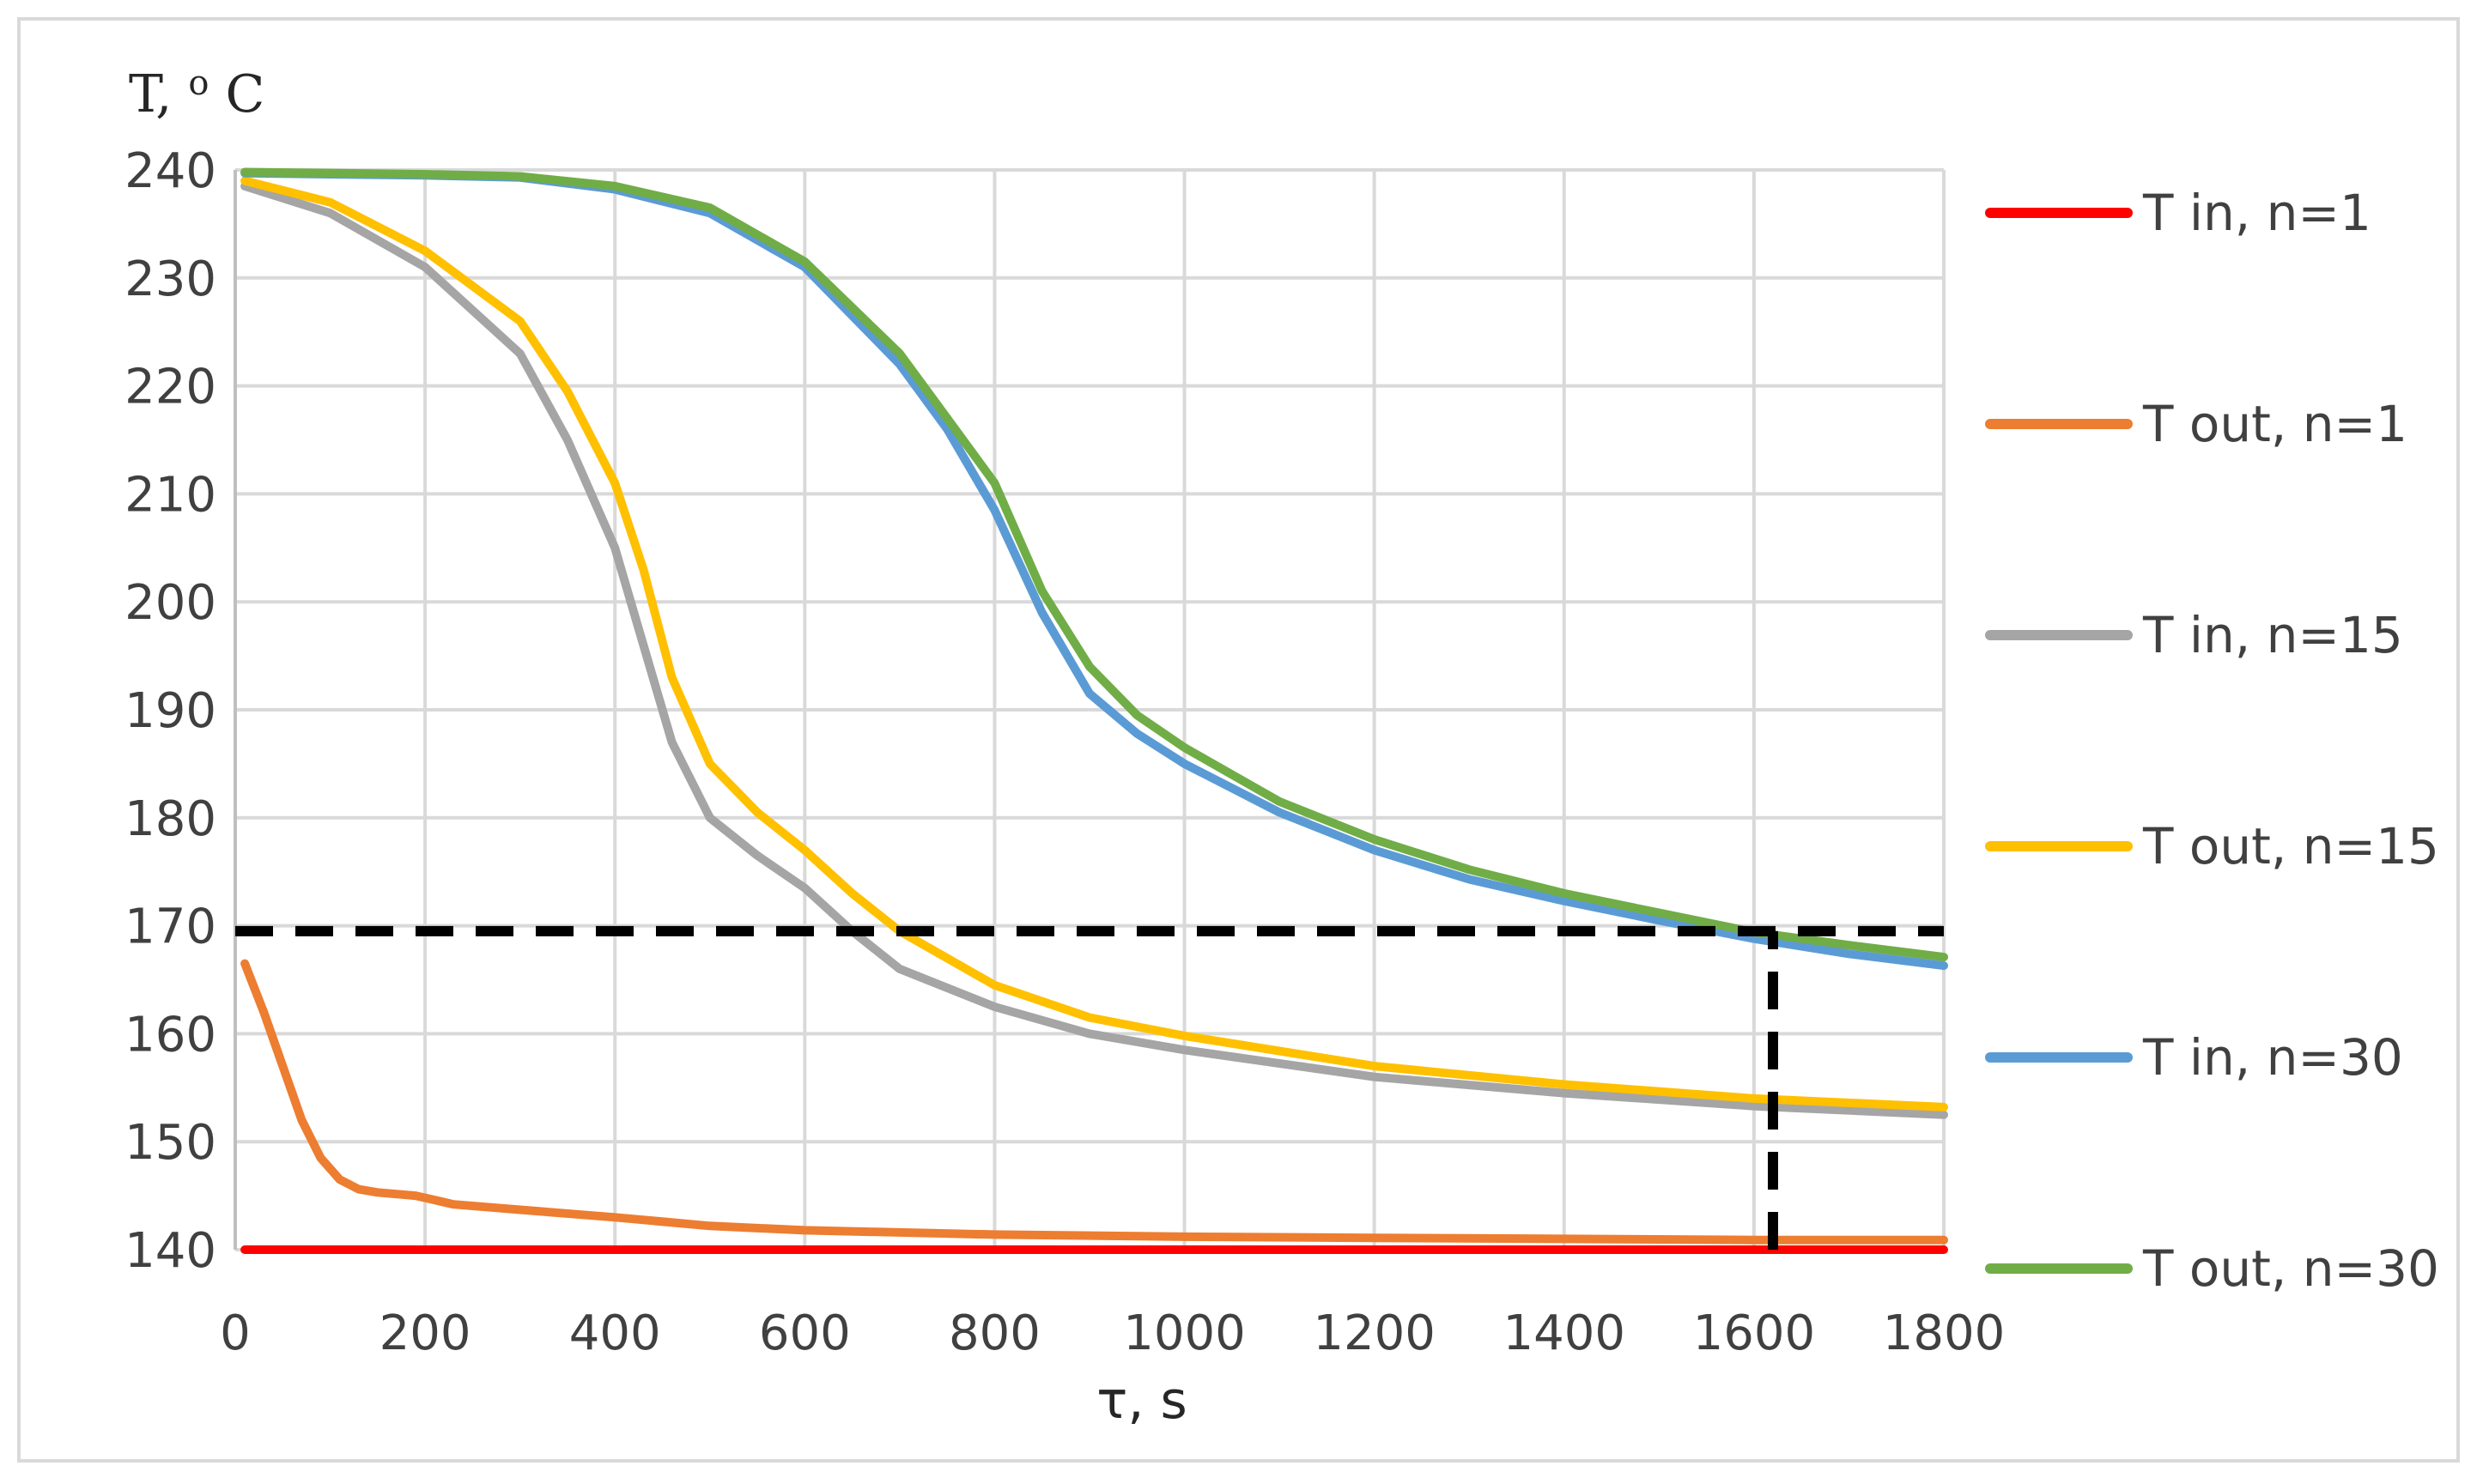  I want to click on y-tick-label: 160, so click(170, 1035).